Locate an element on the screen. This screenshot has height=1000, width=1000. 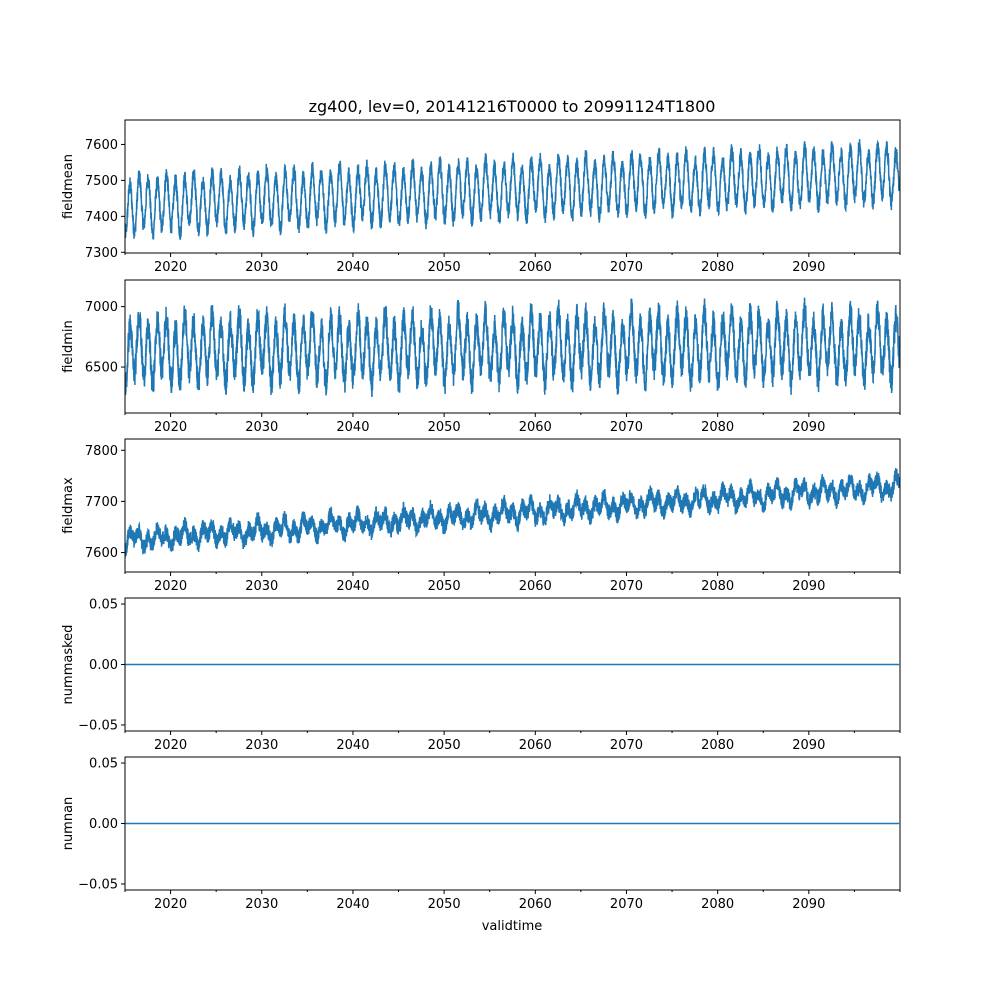
y-tick-label: 7300 is located at coordinates (101, 253).